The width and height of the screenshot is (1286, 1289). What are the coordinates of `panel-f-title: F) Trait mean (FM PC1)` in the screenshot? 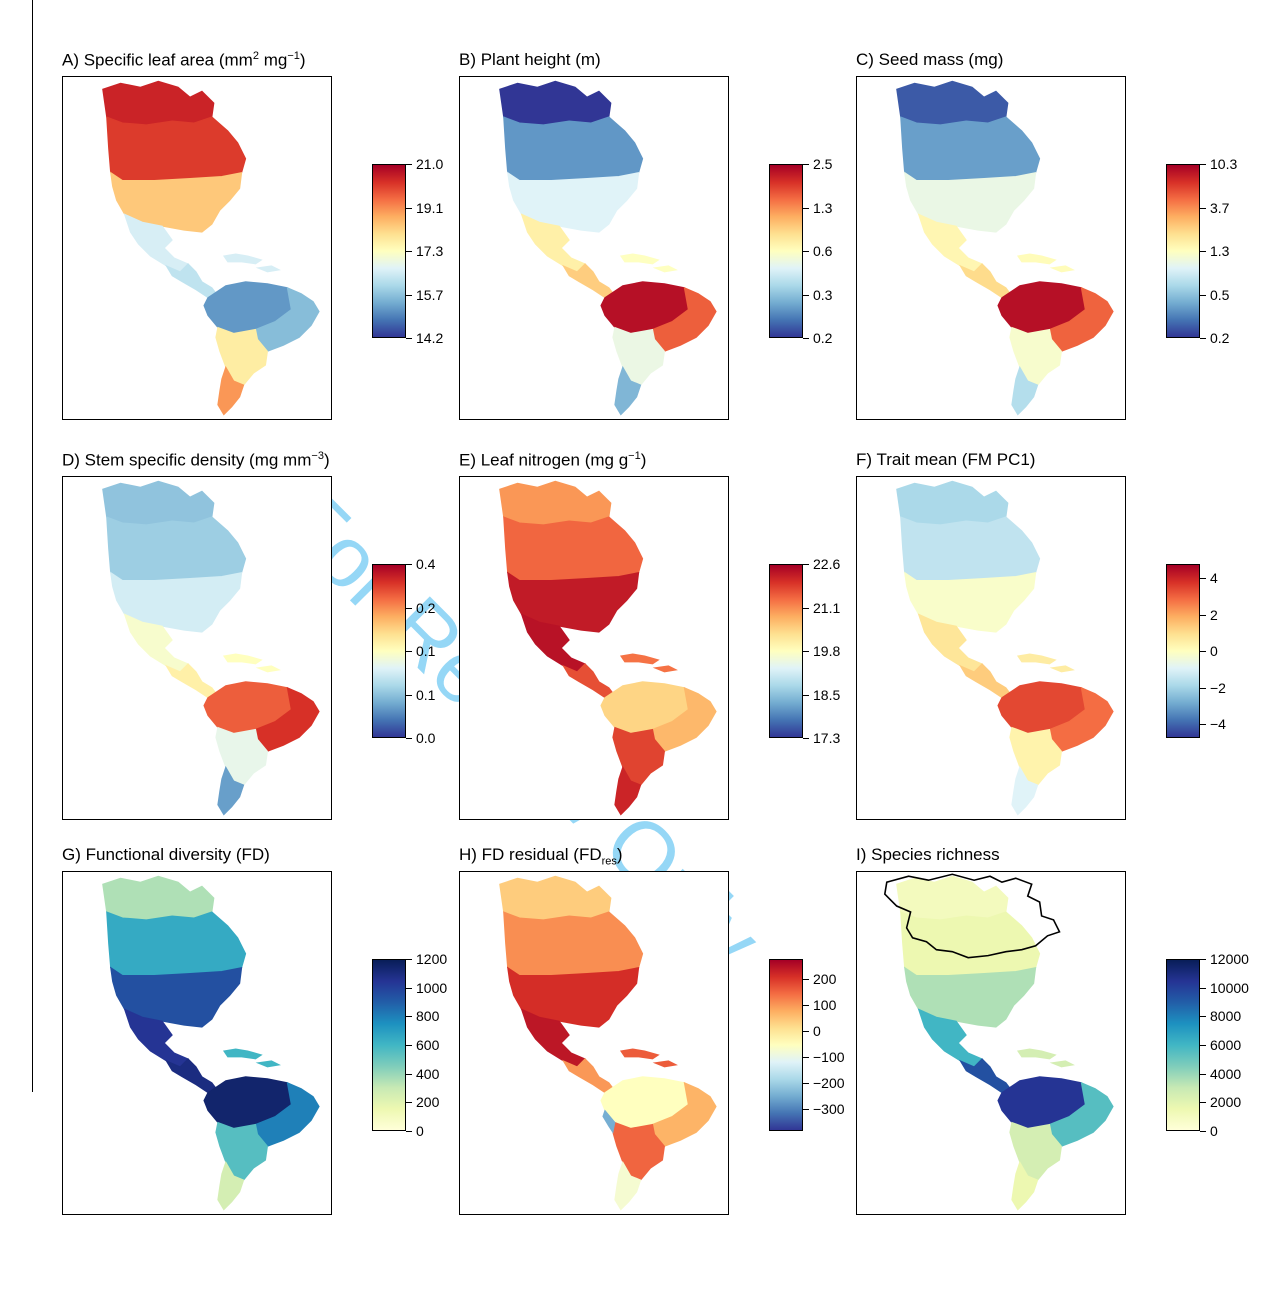 It's located at (945, 460).